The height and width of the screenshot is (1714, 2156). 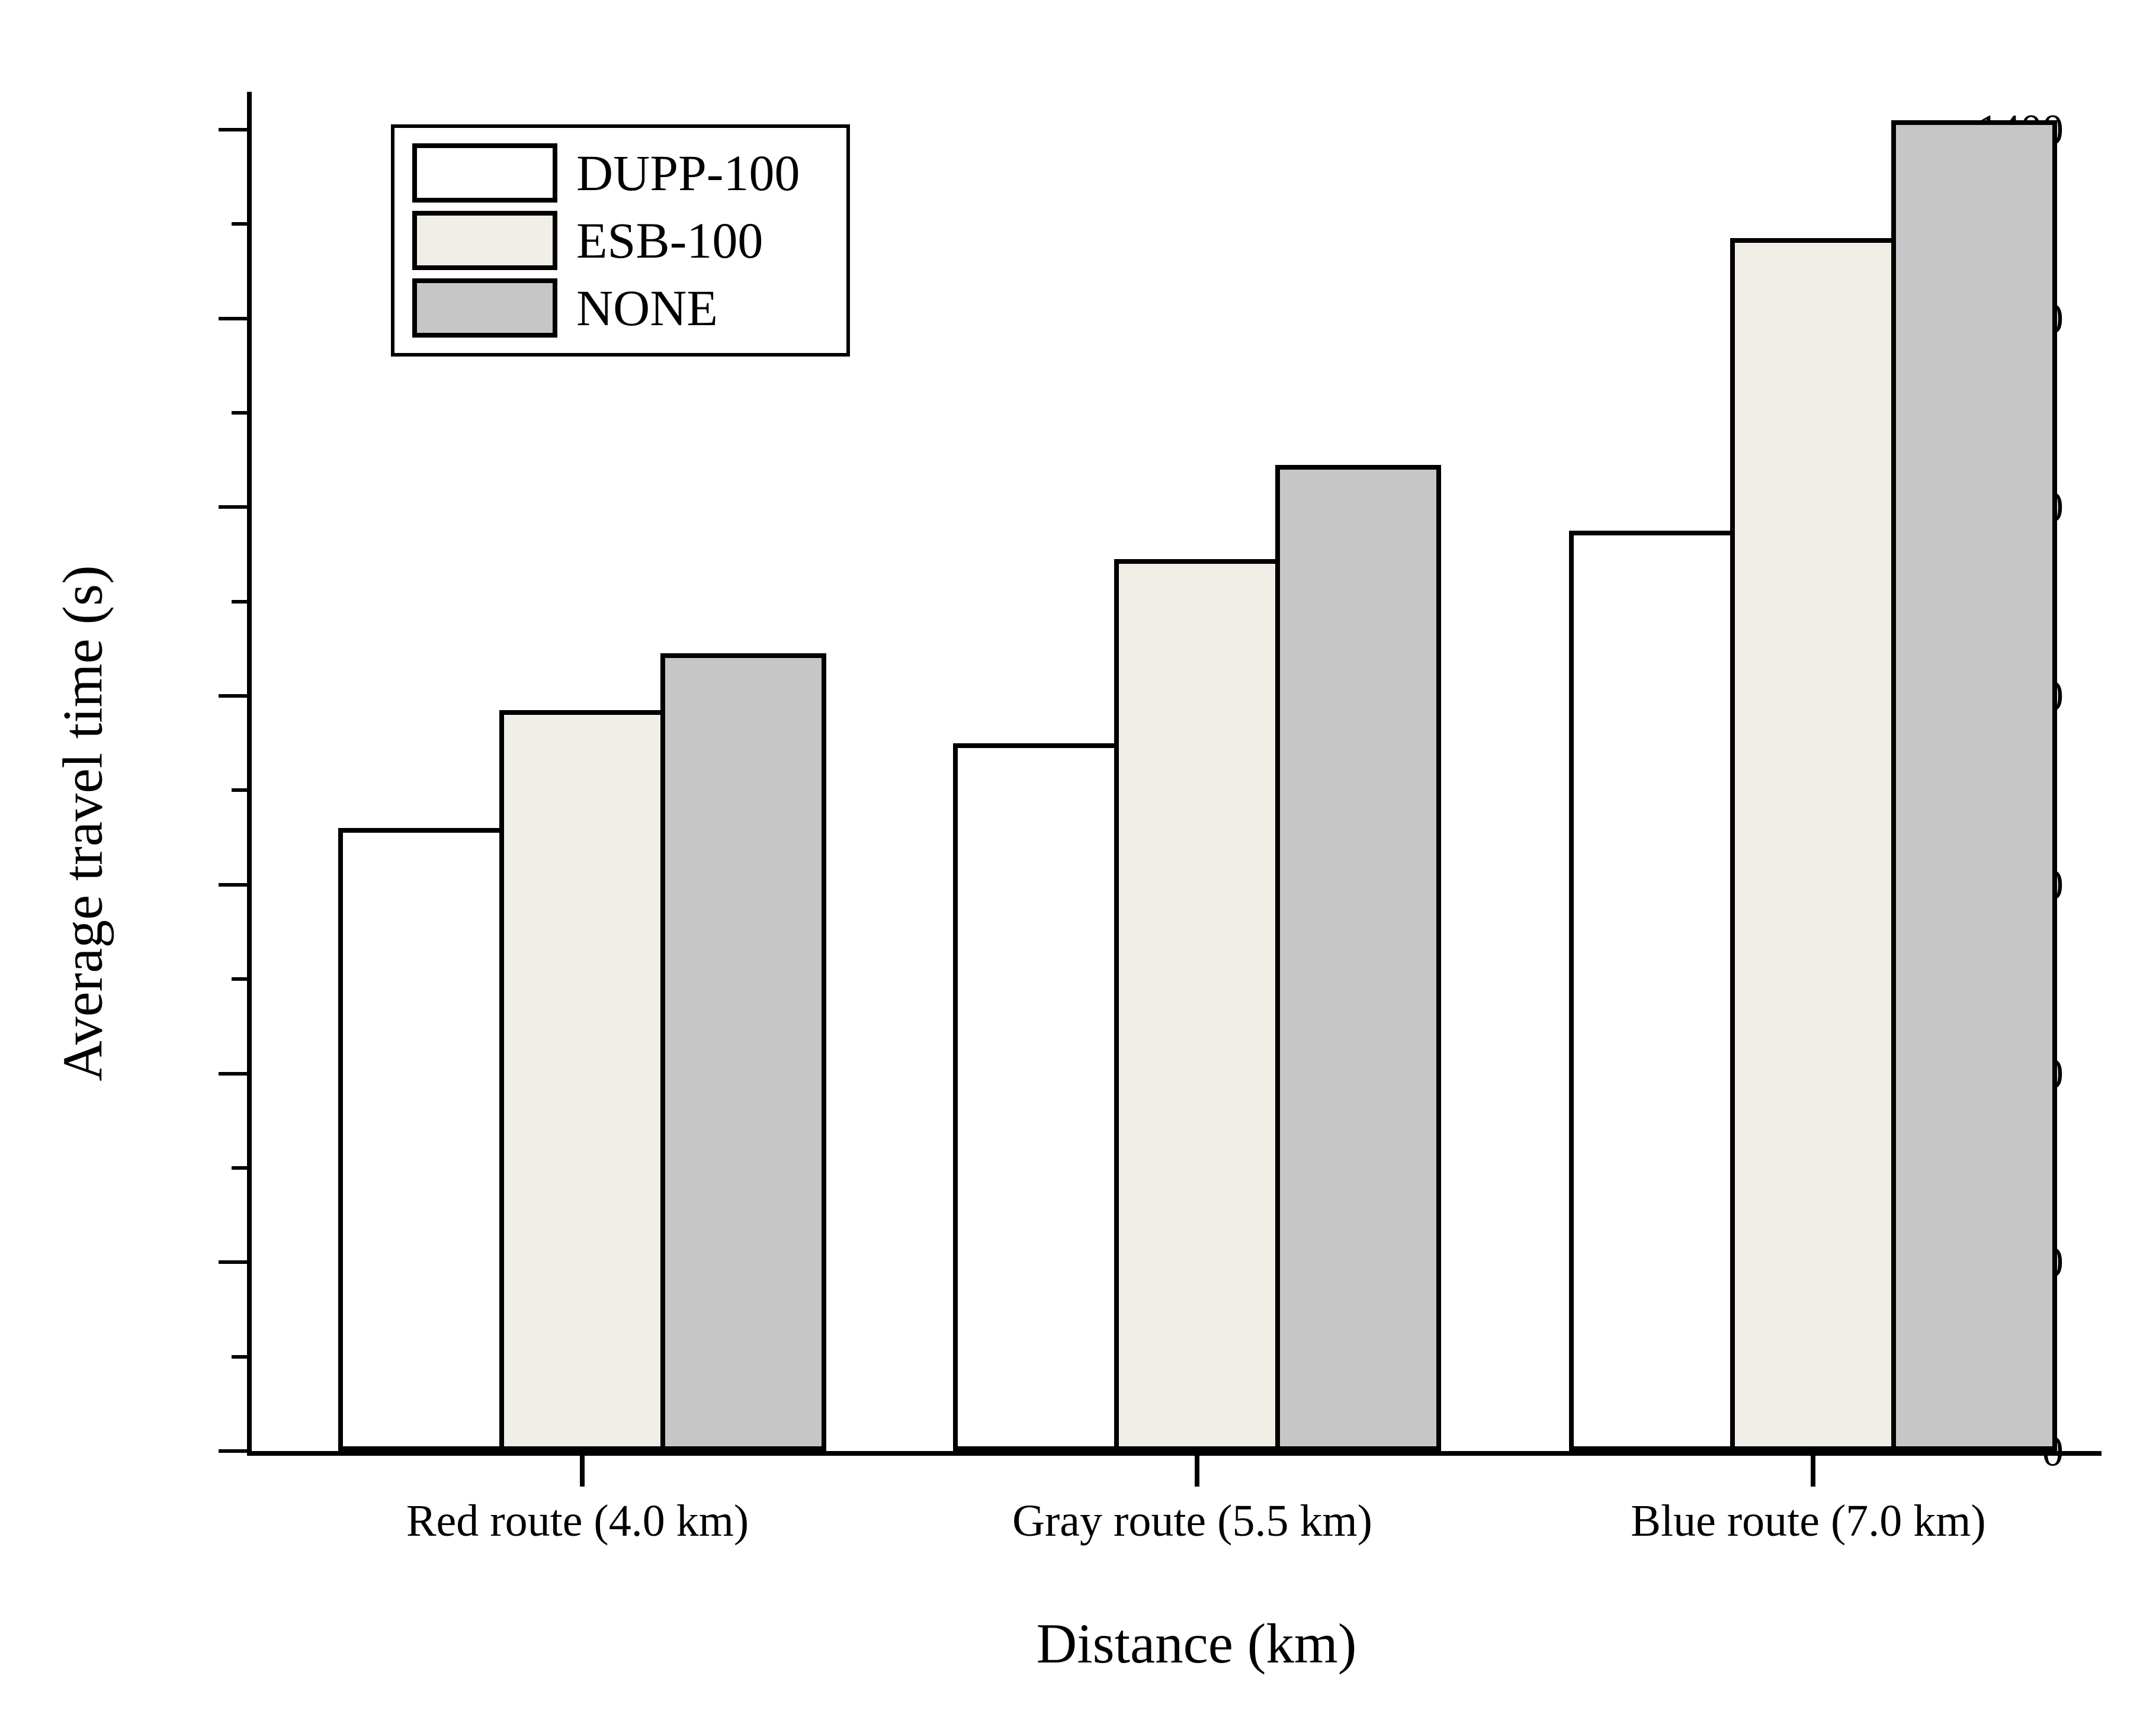 I want to click on x-category-label: Red route (4.0 km), so click(x=577, y=1521).